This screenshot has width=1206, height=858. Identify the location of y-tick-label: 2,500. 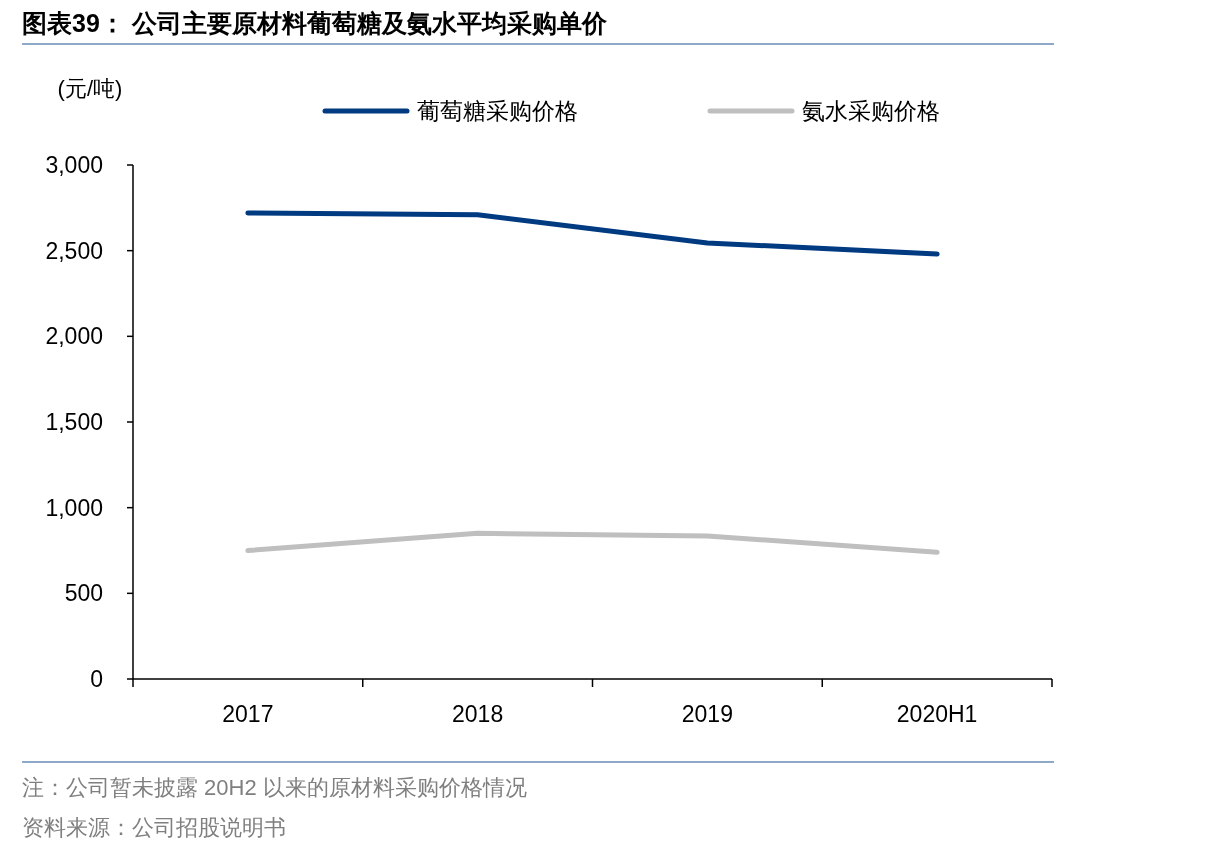
(74, 250).